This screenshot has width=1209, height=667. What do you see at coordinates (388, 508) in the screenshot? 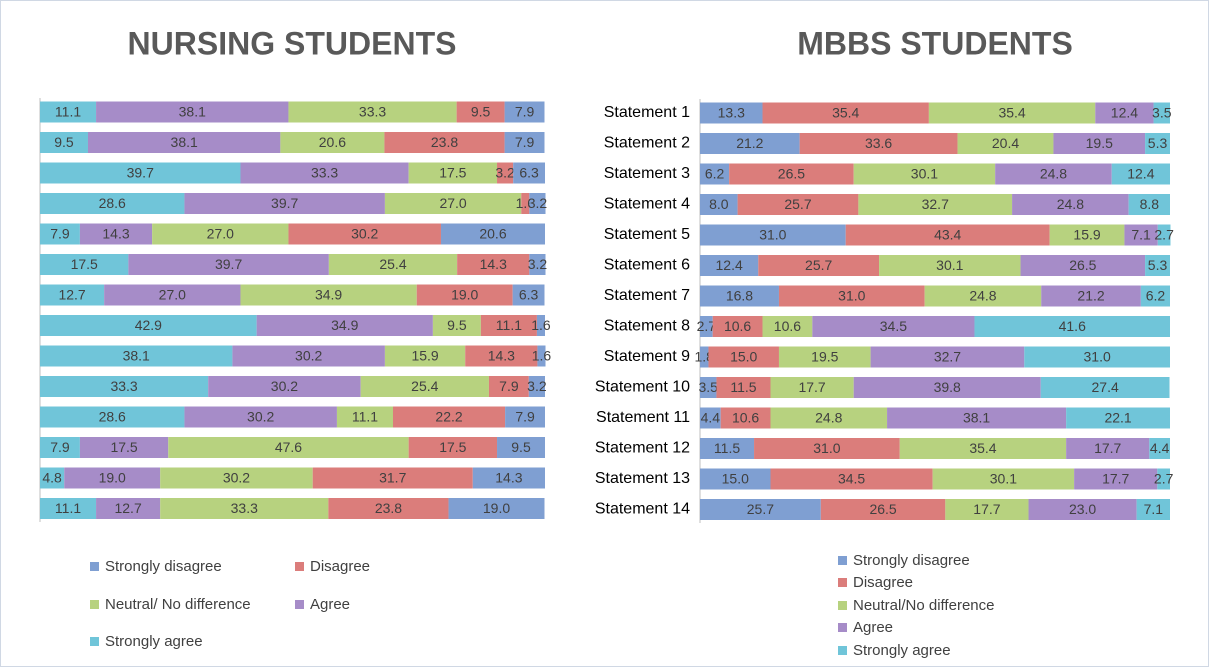
I see `data-label: 23.8` at bounding box center [388, 508].